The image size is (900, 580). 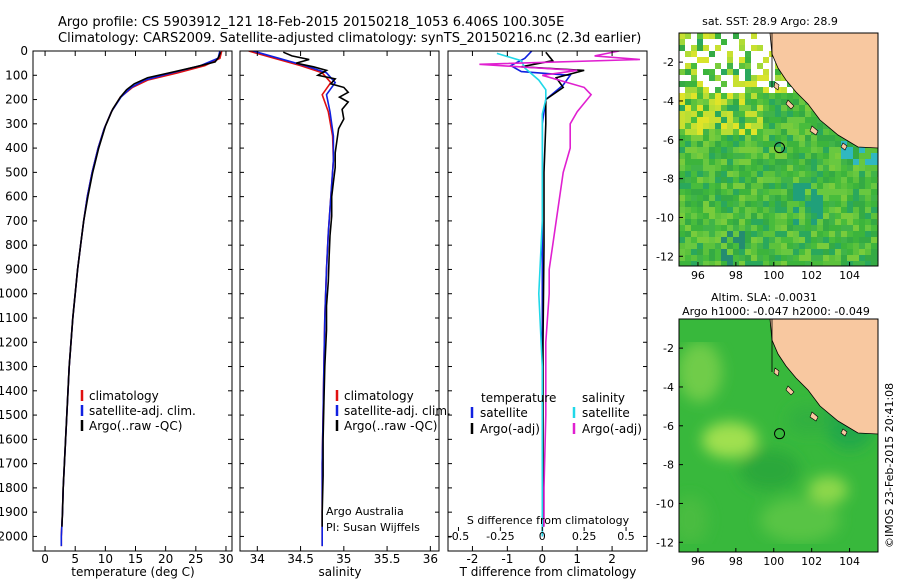 I want to click on x-tick-label: 35, so click(x=343, y=559).